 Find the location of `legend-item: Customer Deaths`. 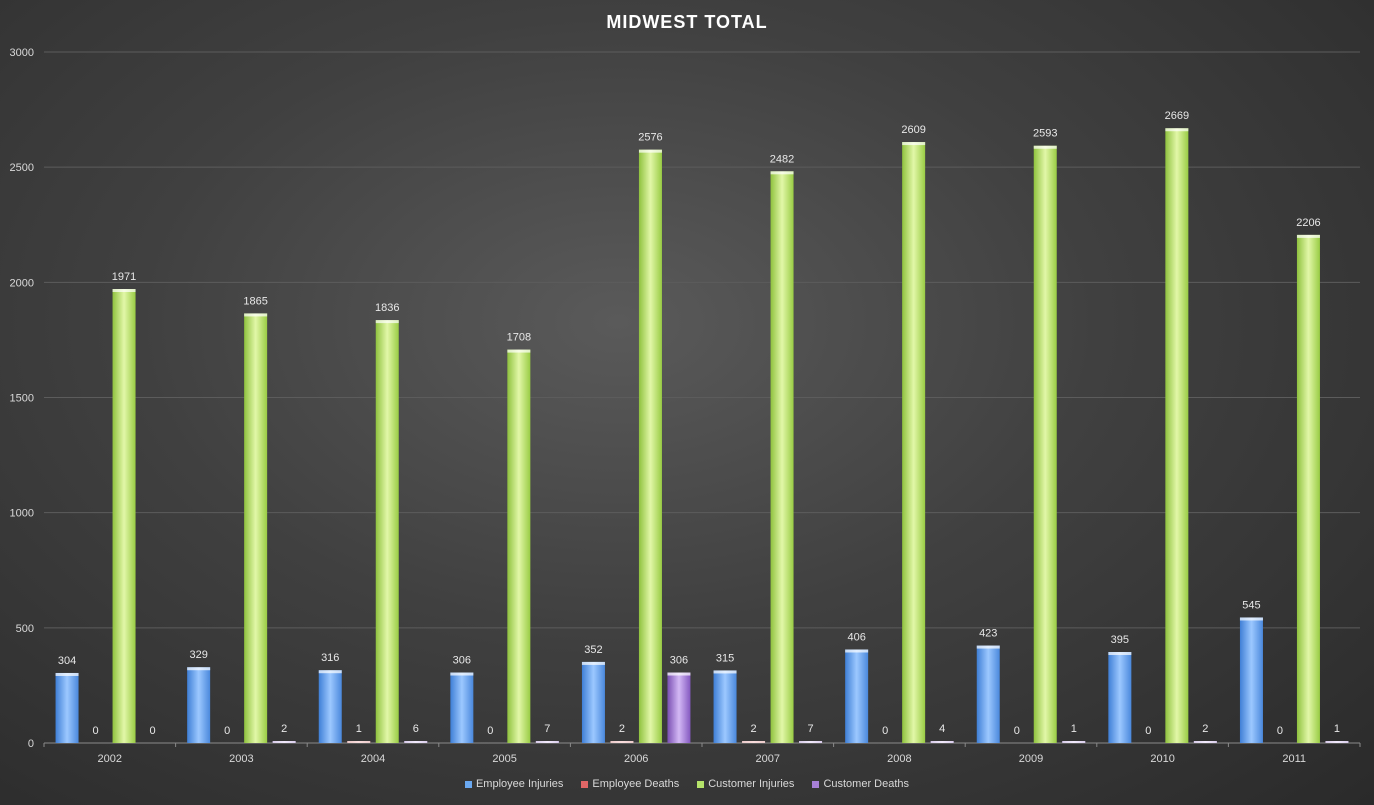

legend-item: Customer Deaths is located at coordinates (860, 784).